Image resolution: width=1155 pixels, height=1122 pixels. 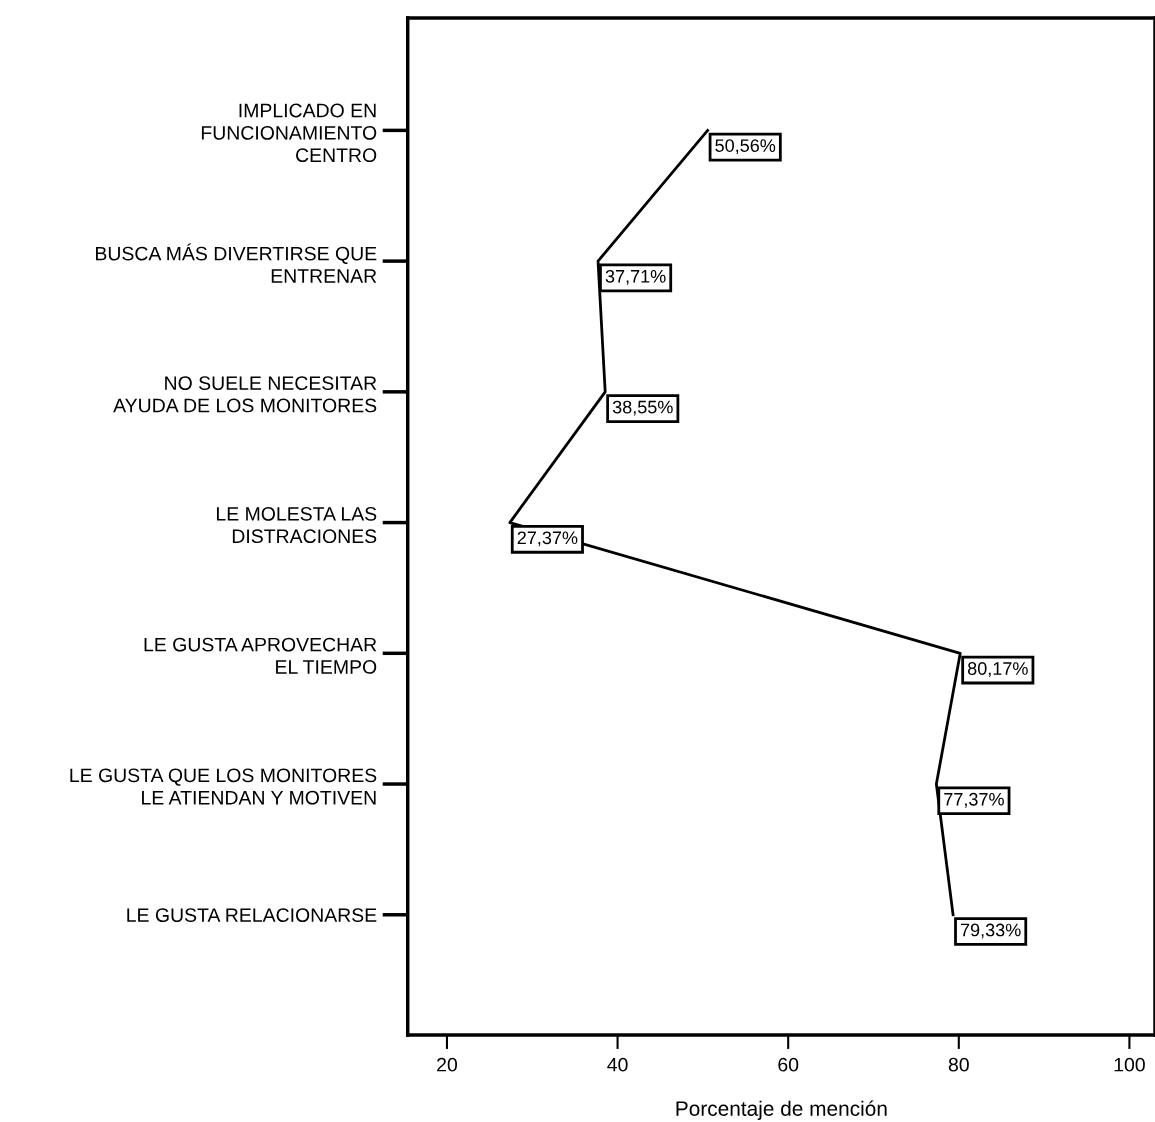 What do you see at coordinates (547, 539) in the screenshot?
I see `data-label: 27,37%` at bounding box center [547, 539].